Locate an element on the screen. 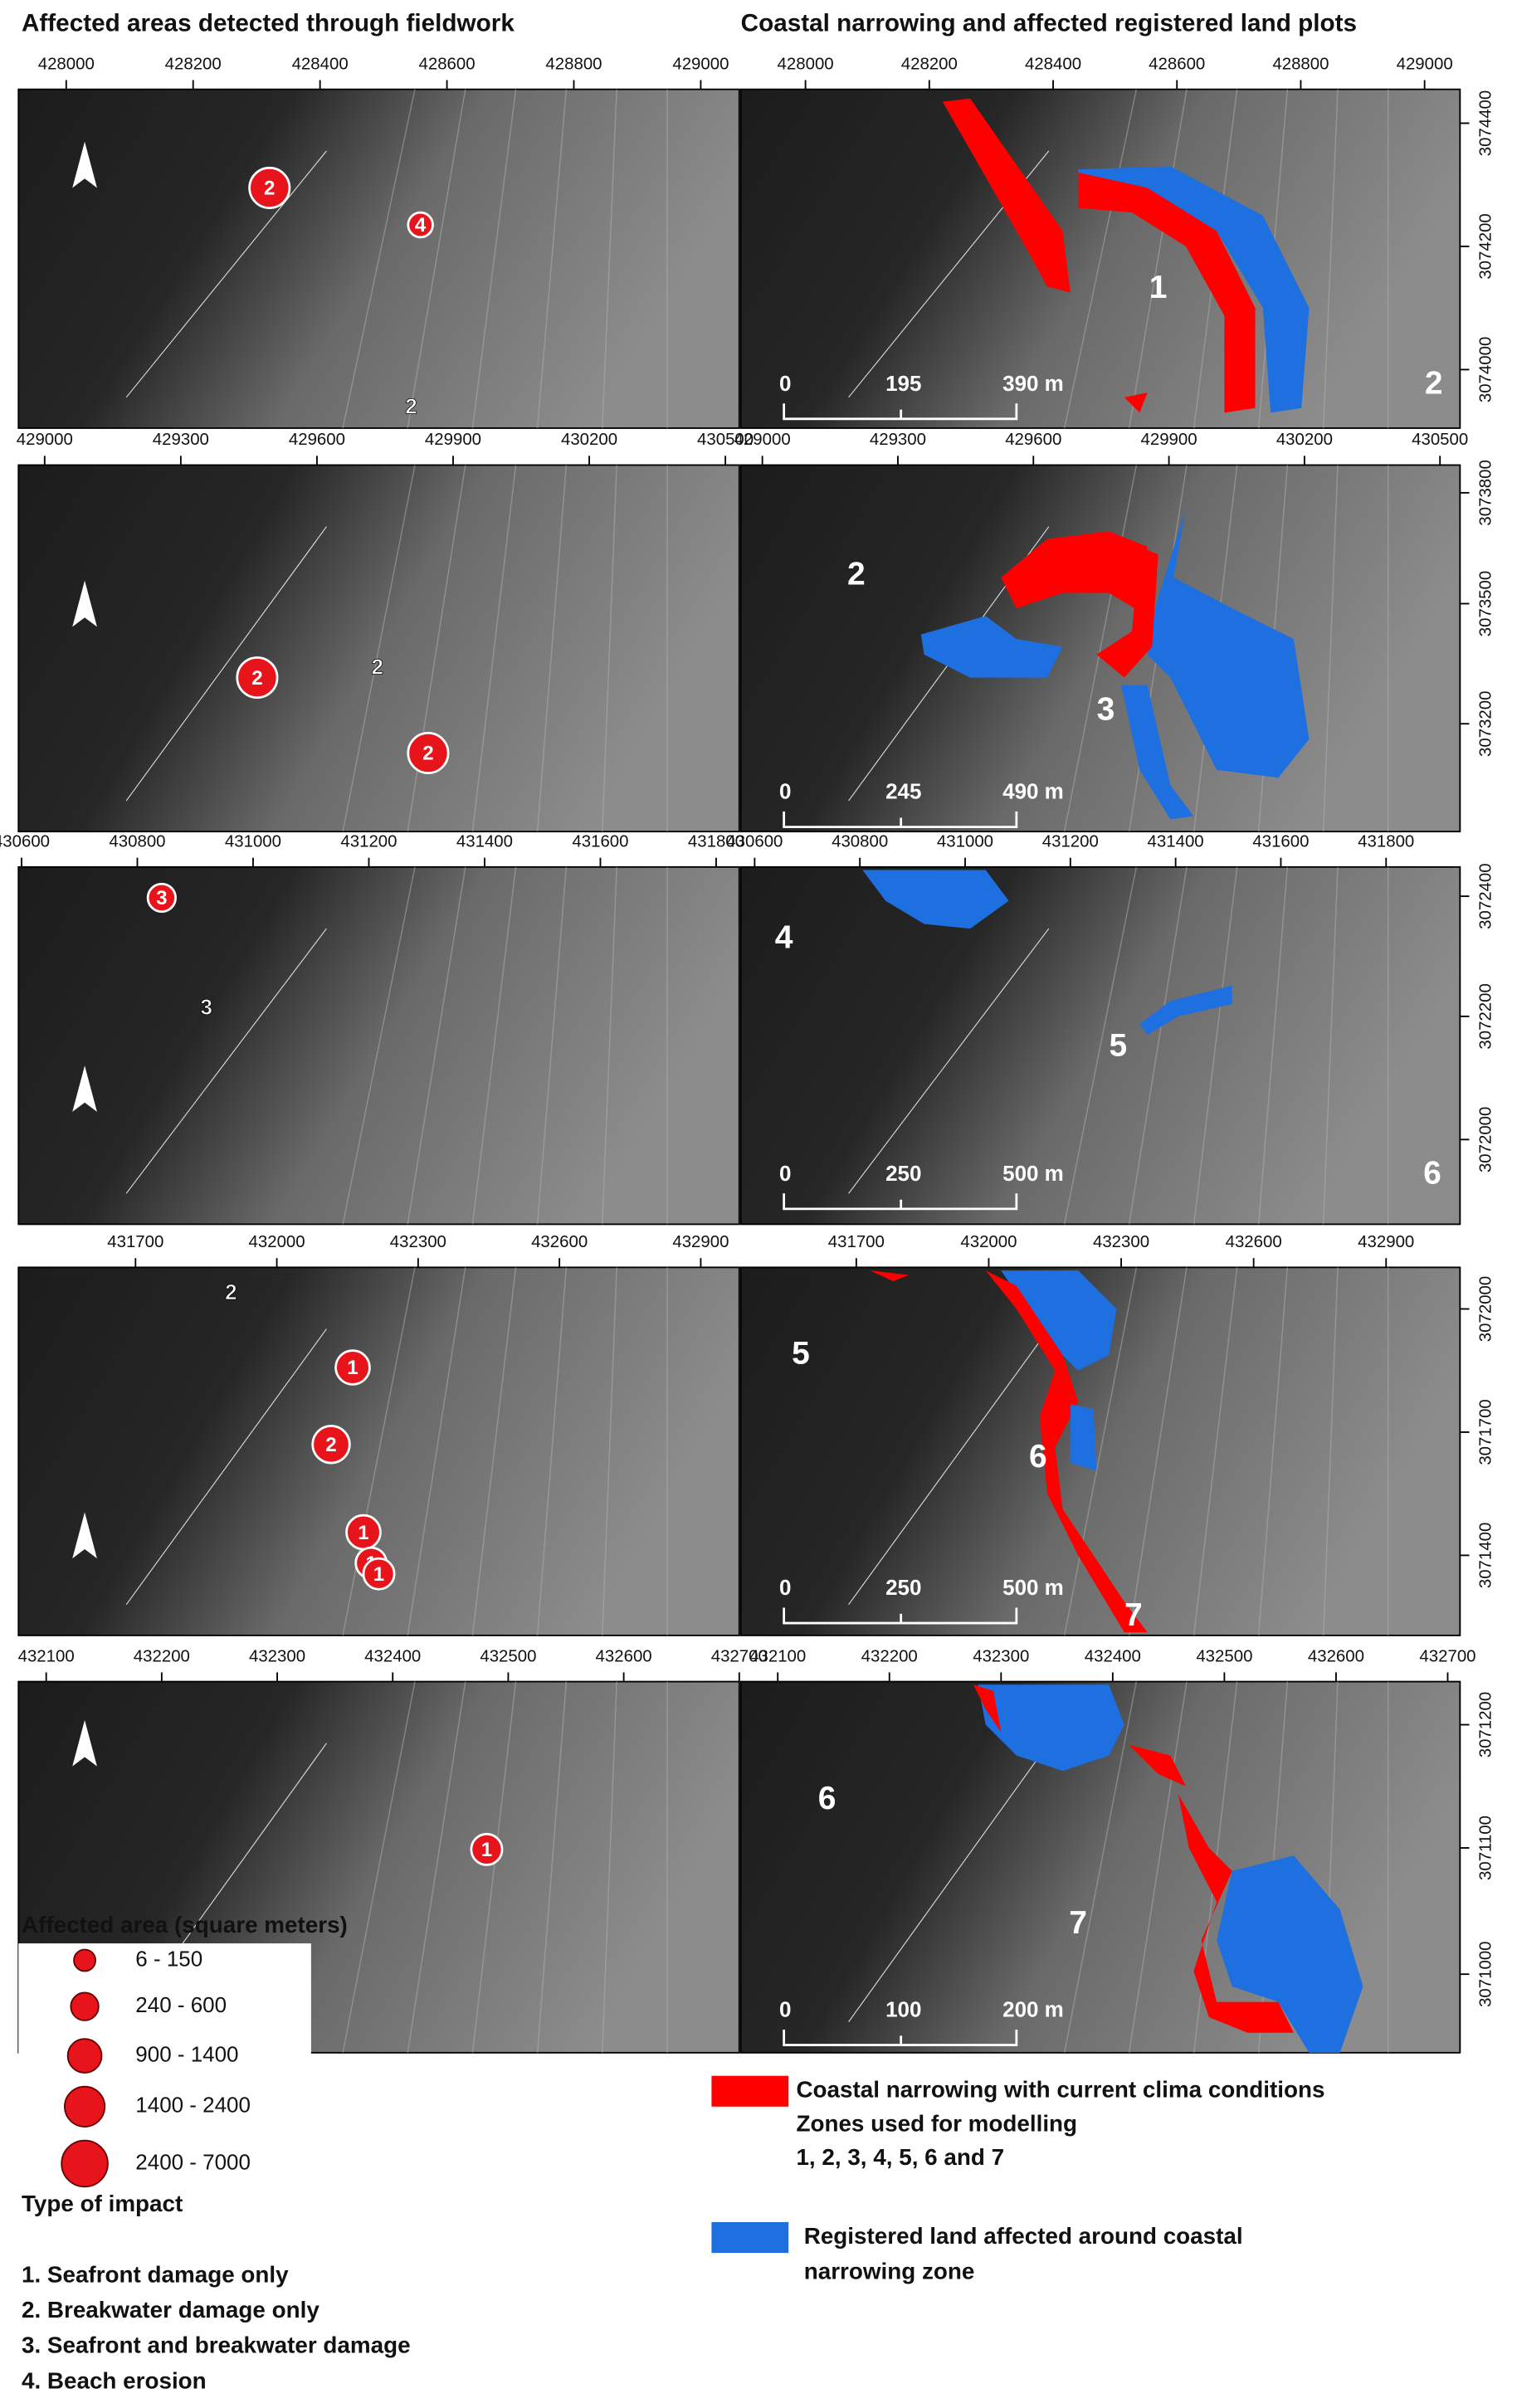 The height and width of the screenshot is (2408, 1517). x-tick-label: 432300 is located at coordinates (1001, 1656).